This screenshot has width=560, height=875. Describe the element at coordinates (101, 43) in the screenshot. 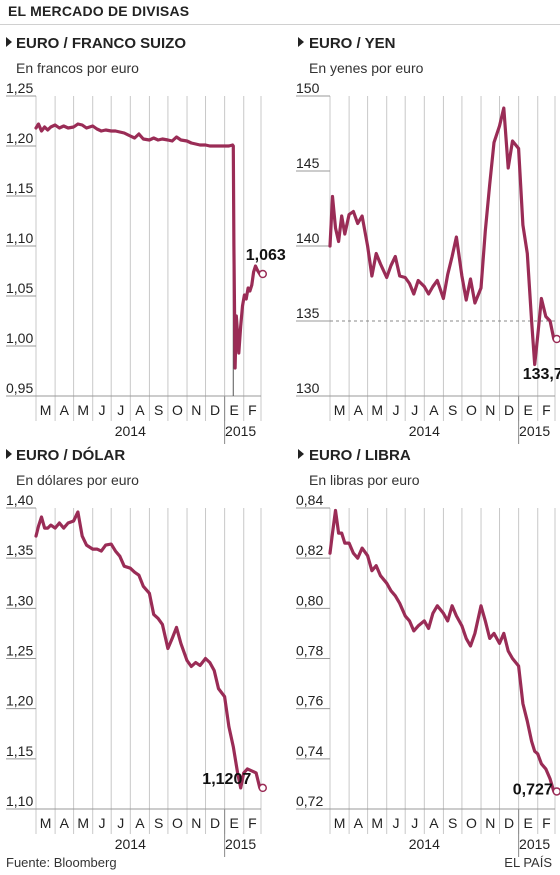

I see `chart-title: EURO / FRANCO SUIZO` at that location.